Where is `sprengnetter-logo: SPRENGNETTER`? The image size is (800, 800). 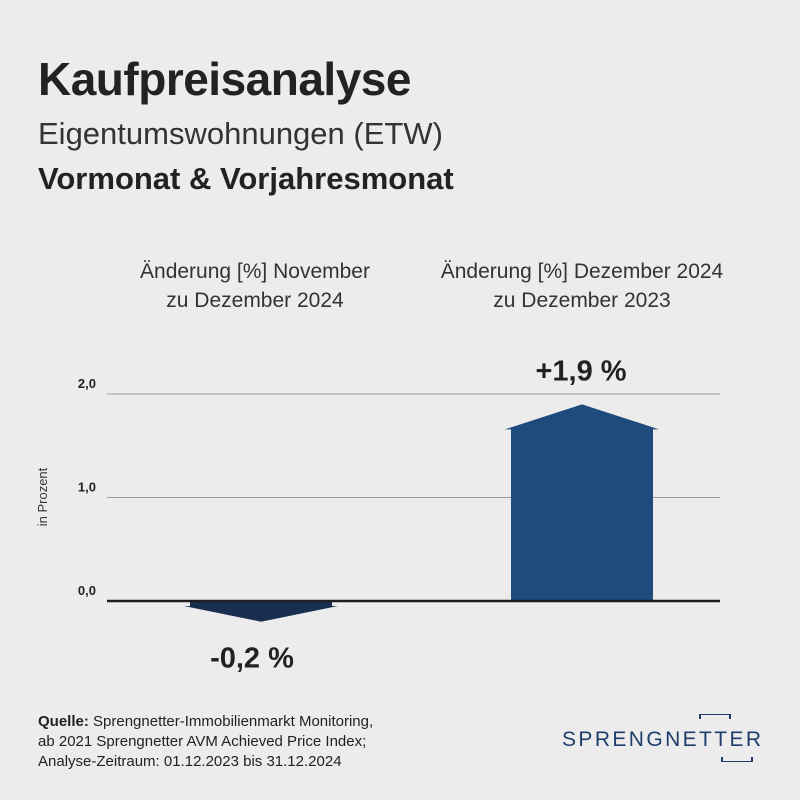 sprengnetter-logo: SPRENGNETTER is located at coordinates (664, 738).